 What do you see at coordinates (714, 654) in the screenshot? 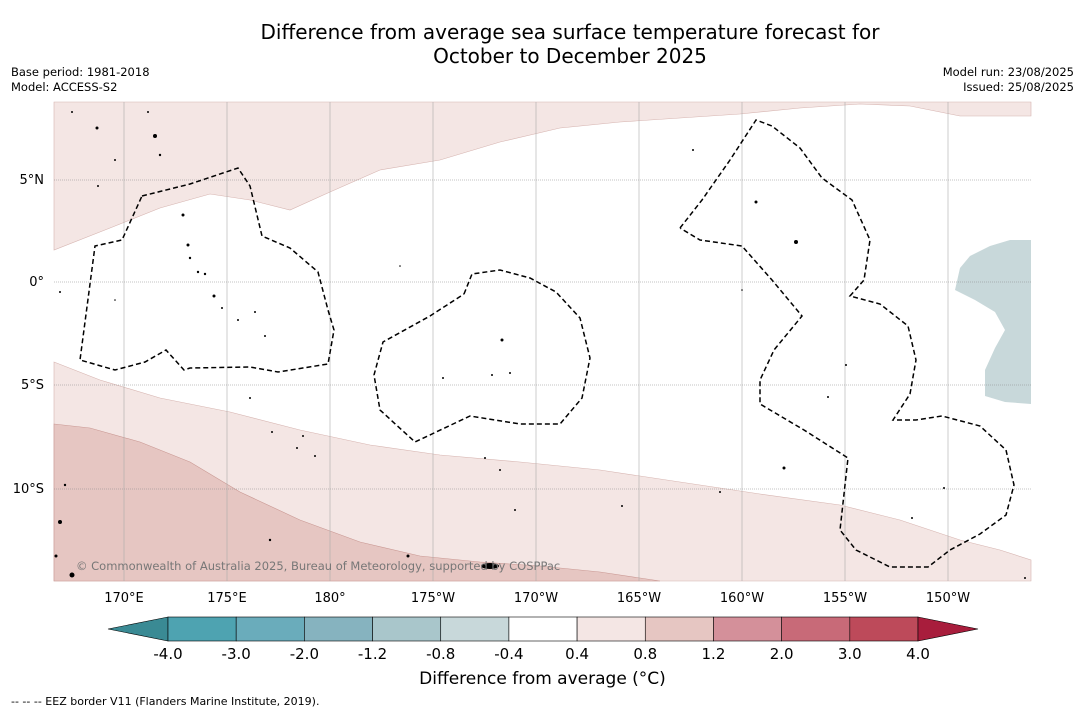
I see `colorbar-tick-label: 1.2` at bounding box center [714, 654].